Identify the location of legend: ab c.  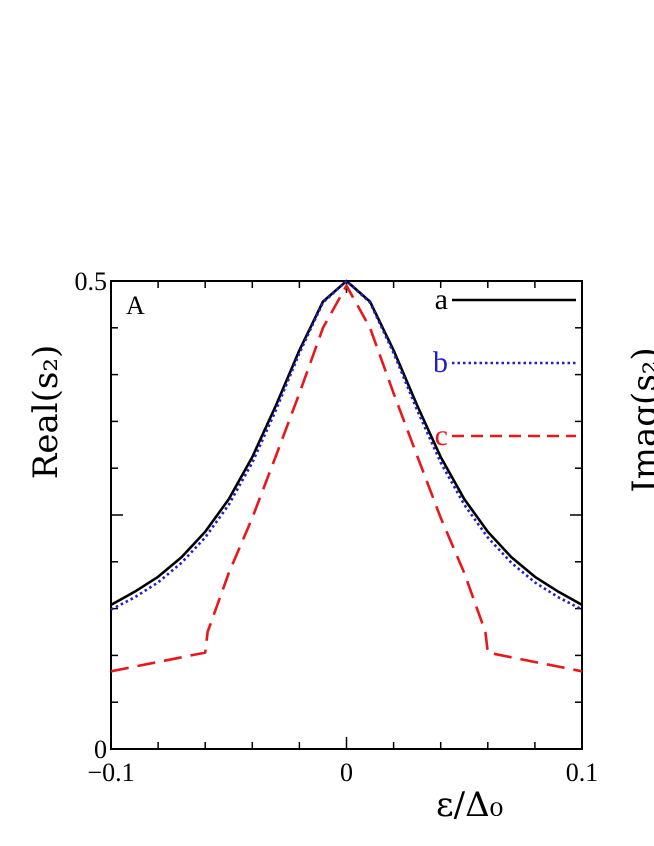
(504, 367).